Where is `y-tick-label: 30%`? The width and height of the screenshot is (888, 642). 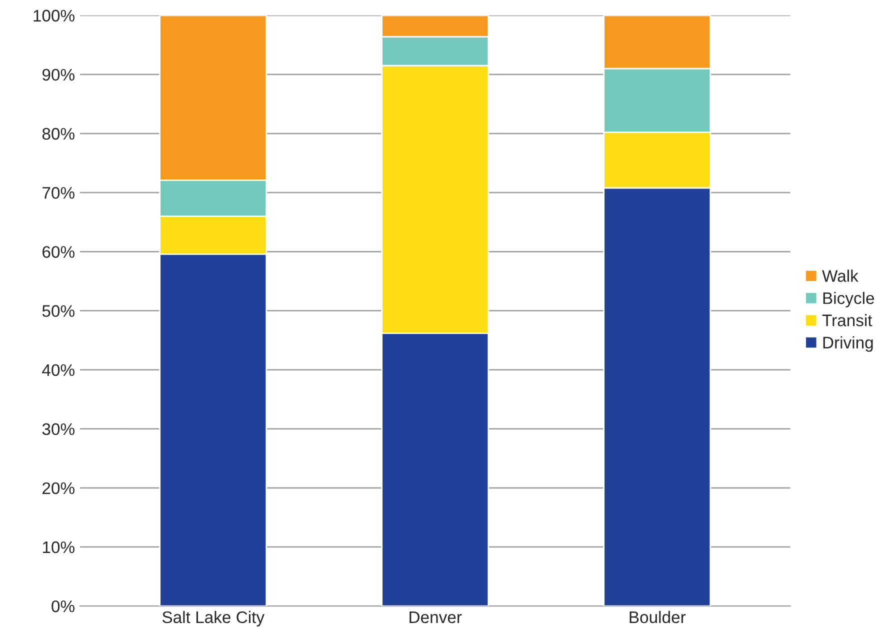
y-tick-label: 30% is located at coordinates (58, 429).